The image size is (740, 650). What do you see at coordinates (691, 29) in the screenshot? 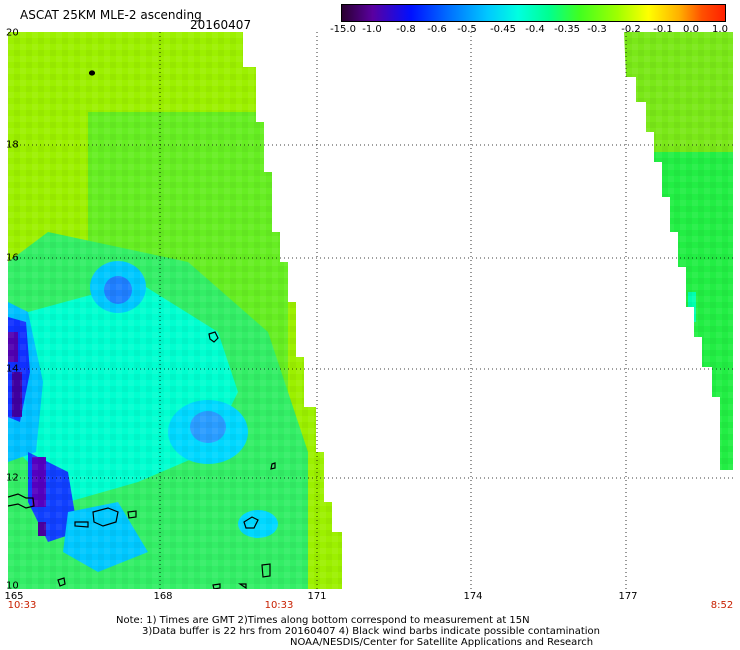
I see `colorbar-label: 0.0` at bounding box center [691, 29].